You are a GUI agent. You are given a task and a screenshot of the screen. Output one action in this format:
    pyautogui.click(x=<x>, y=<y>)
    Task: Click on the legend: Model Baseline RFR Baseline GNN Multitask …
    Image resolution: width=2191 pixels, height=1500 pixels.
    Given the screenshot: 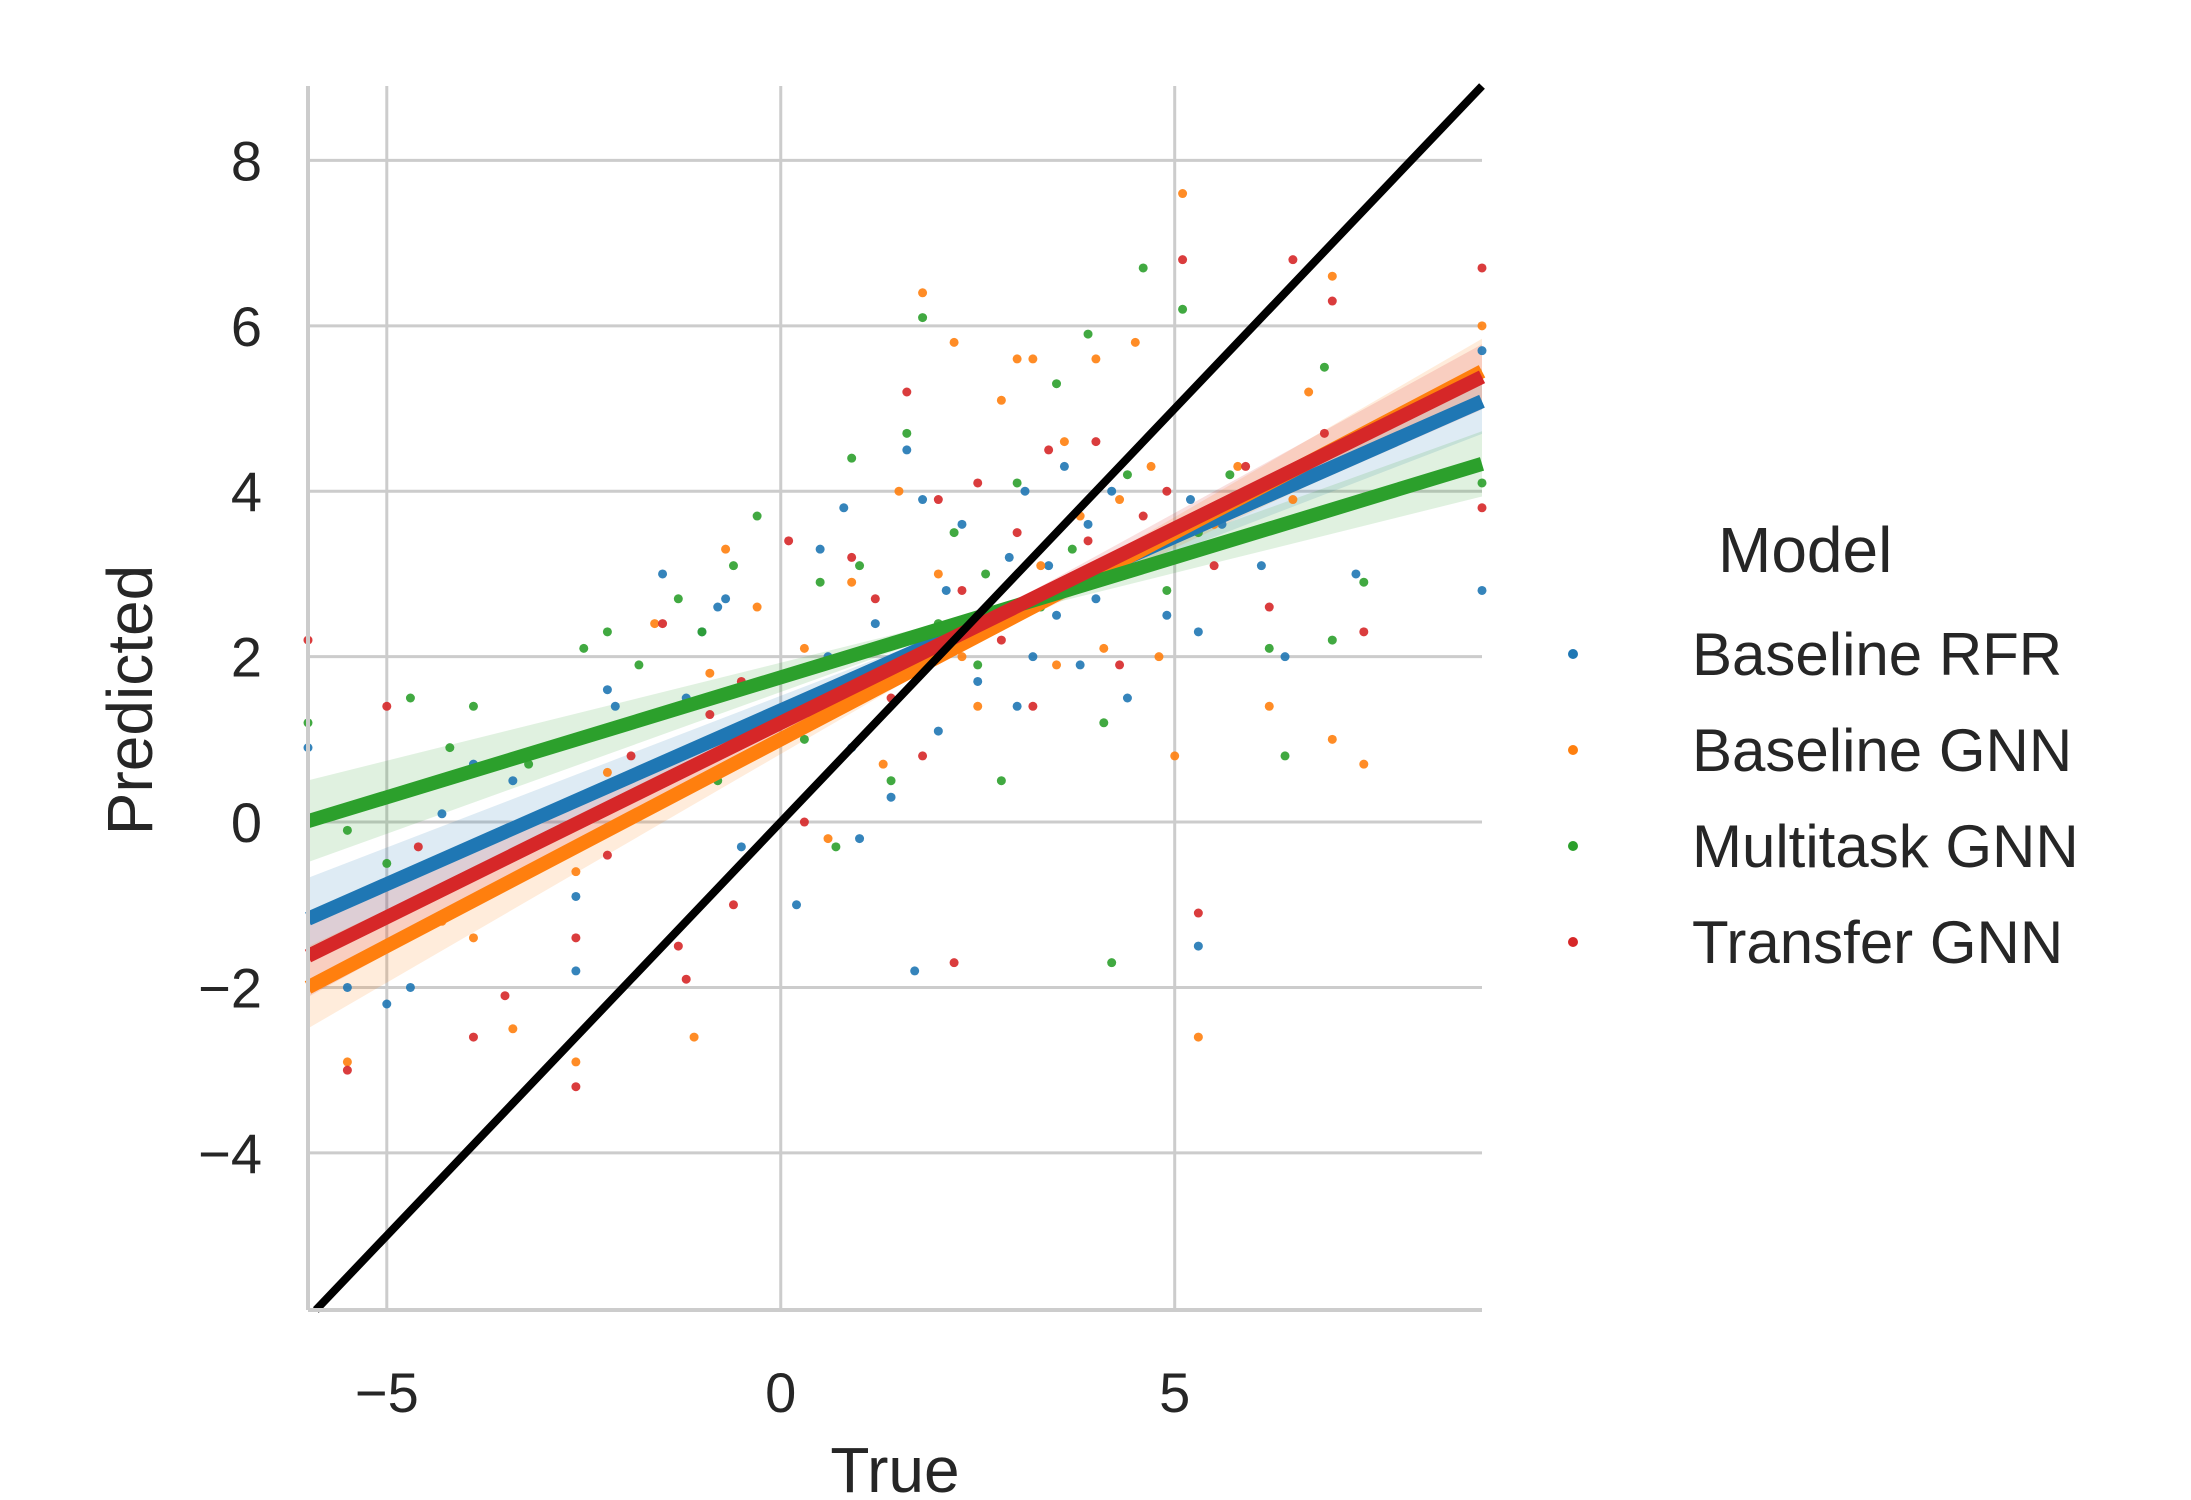 What is the action you would take?
    pyautogui.click(x=1823, y=745)
    